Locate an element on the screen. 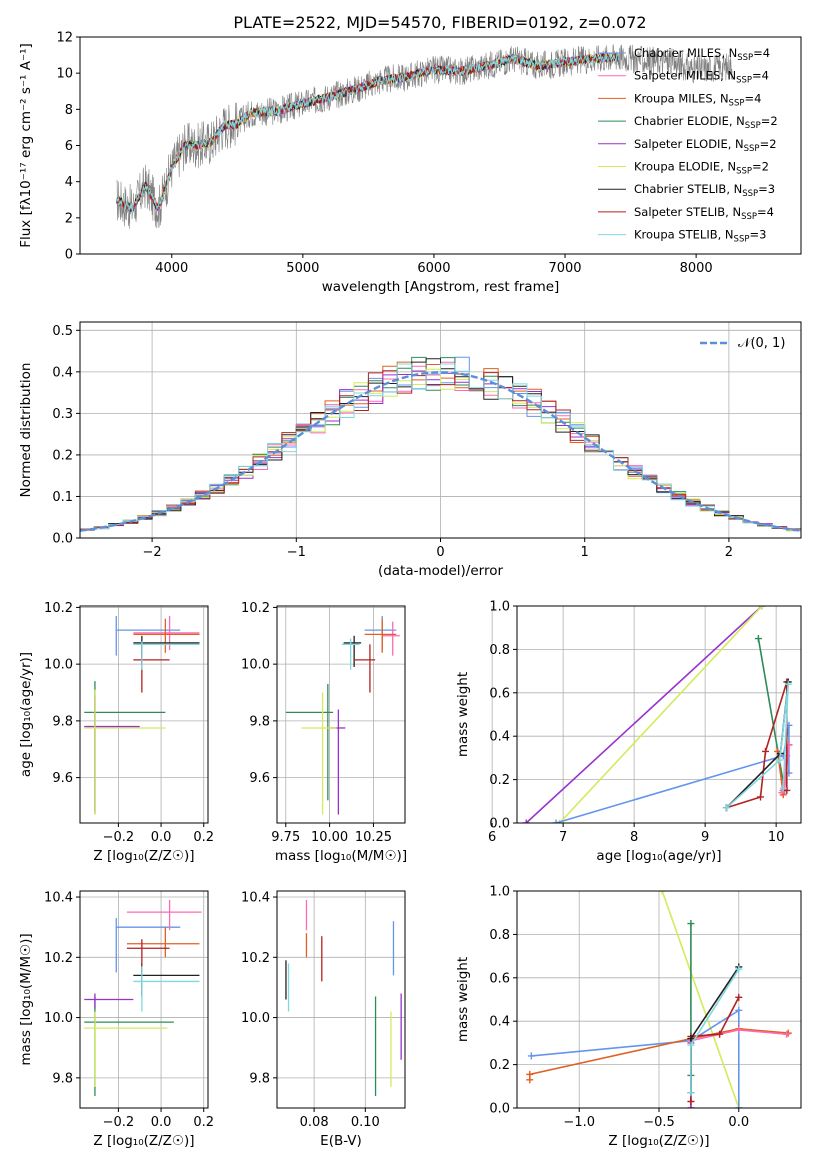  legend-label: Kroupa ELODIE, NSSP=2 is located at coordinates (701, 168).